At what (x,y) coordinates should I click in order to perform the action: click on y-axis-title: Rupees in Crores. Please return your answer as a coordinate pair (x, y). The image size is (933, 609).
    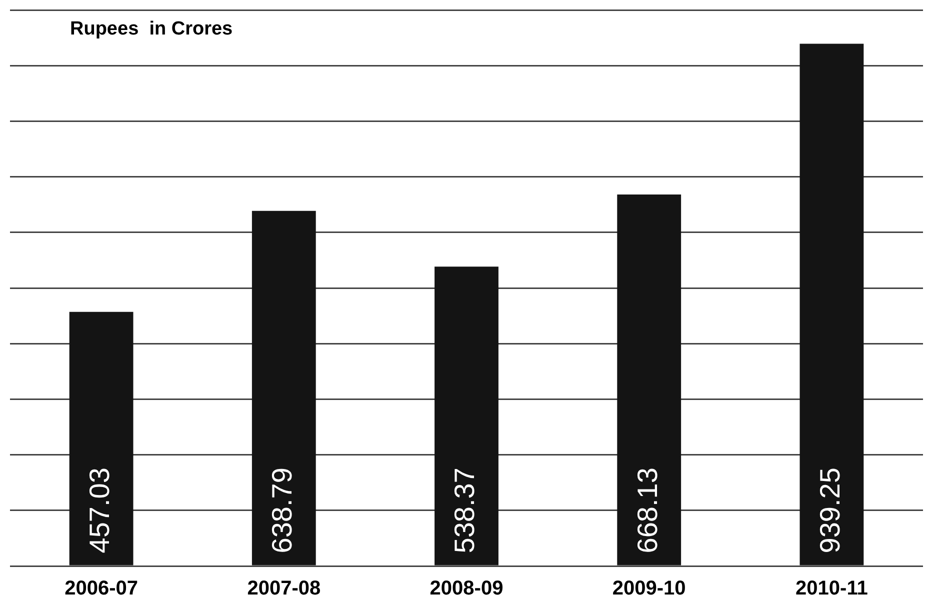
    Looking at the image, I should click on (151, 29).